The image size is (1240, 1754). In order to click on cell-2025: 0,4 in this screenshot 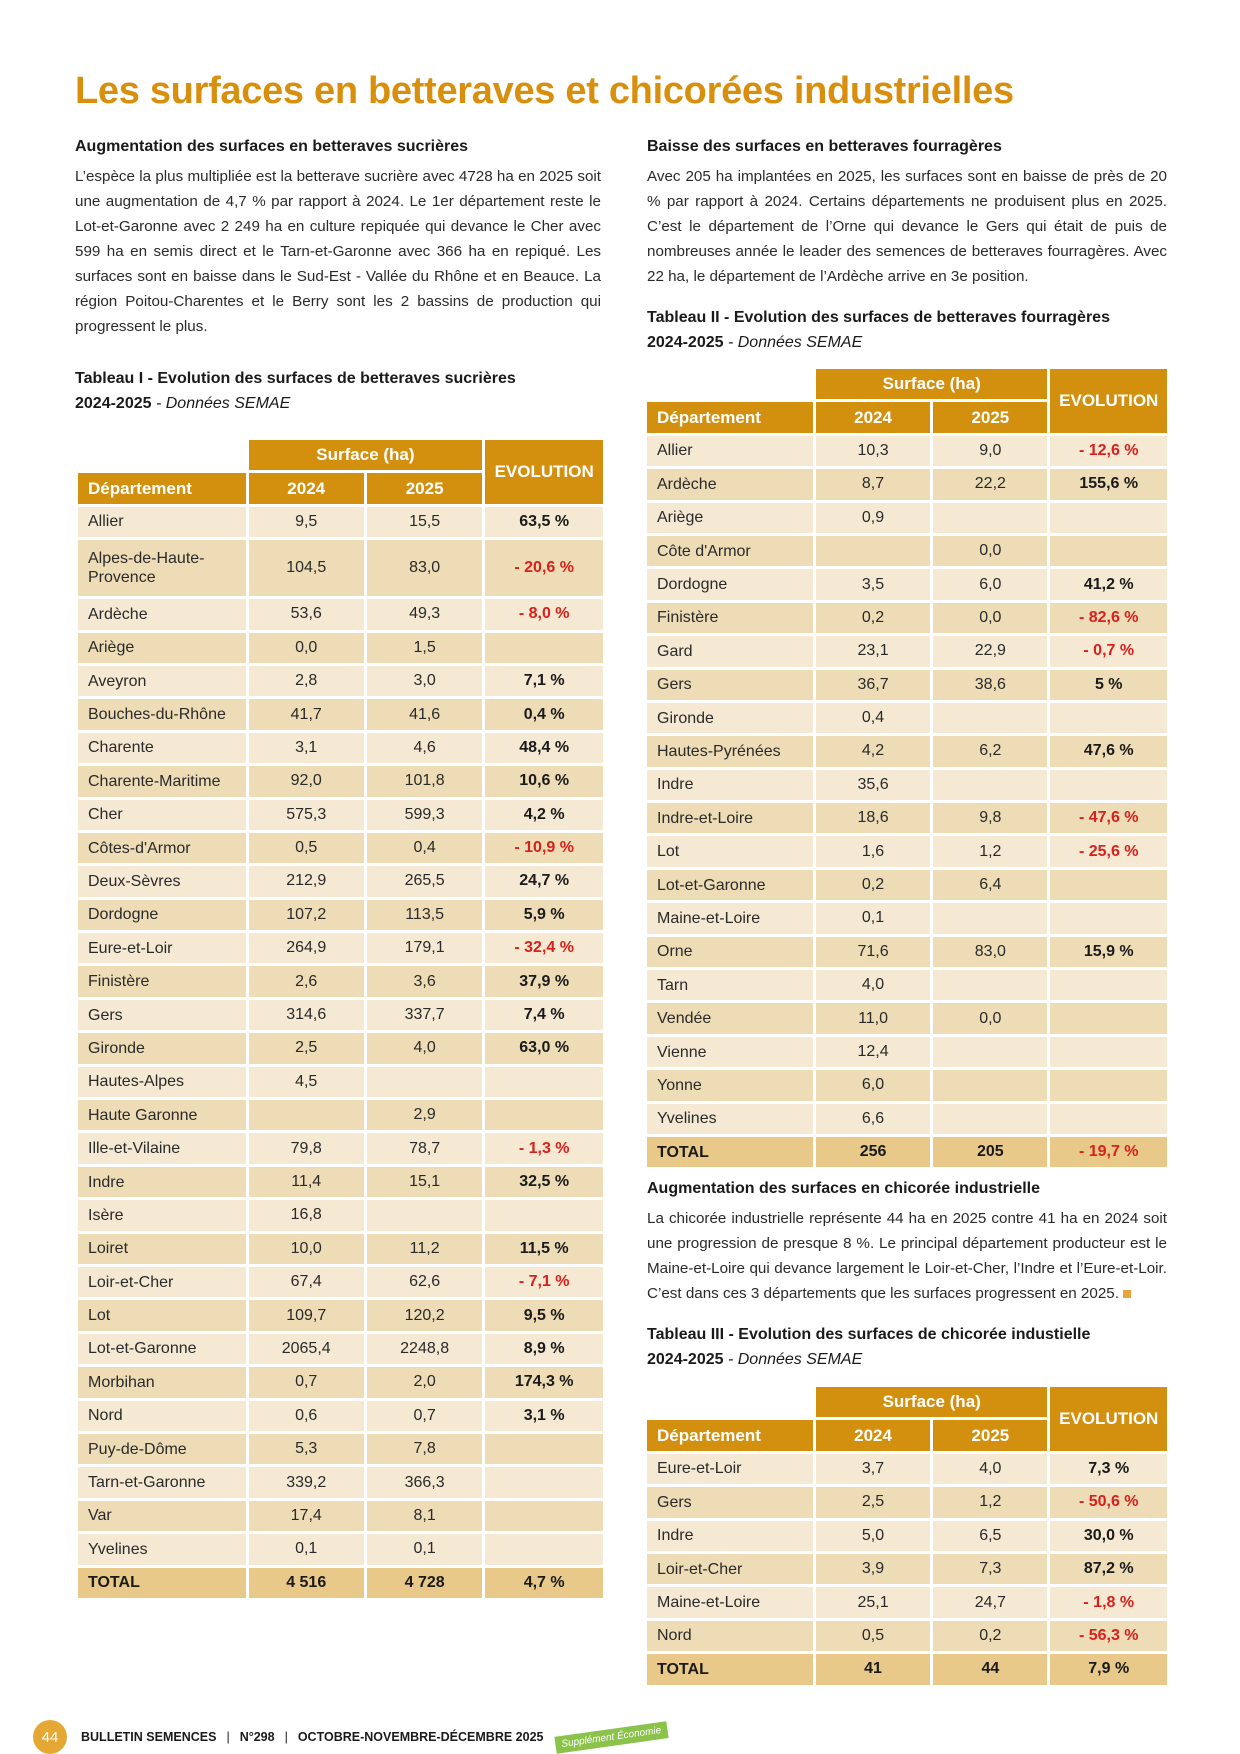, I will do `click(424, 848)`.